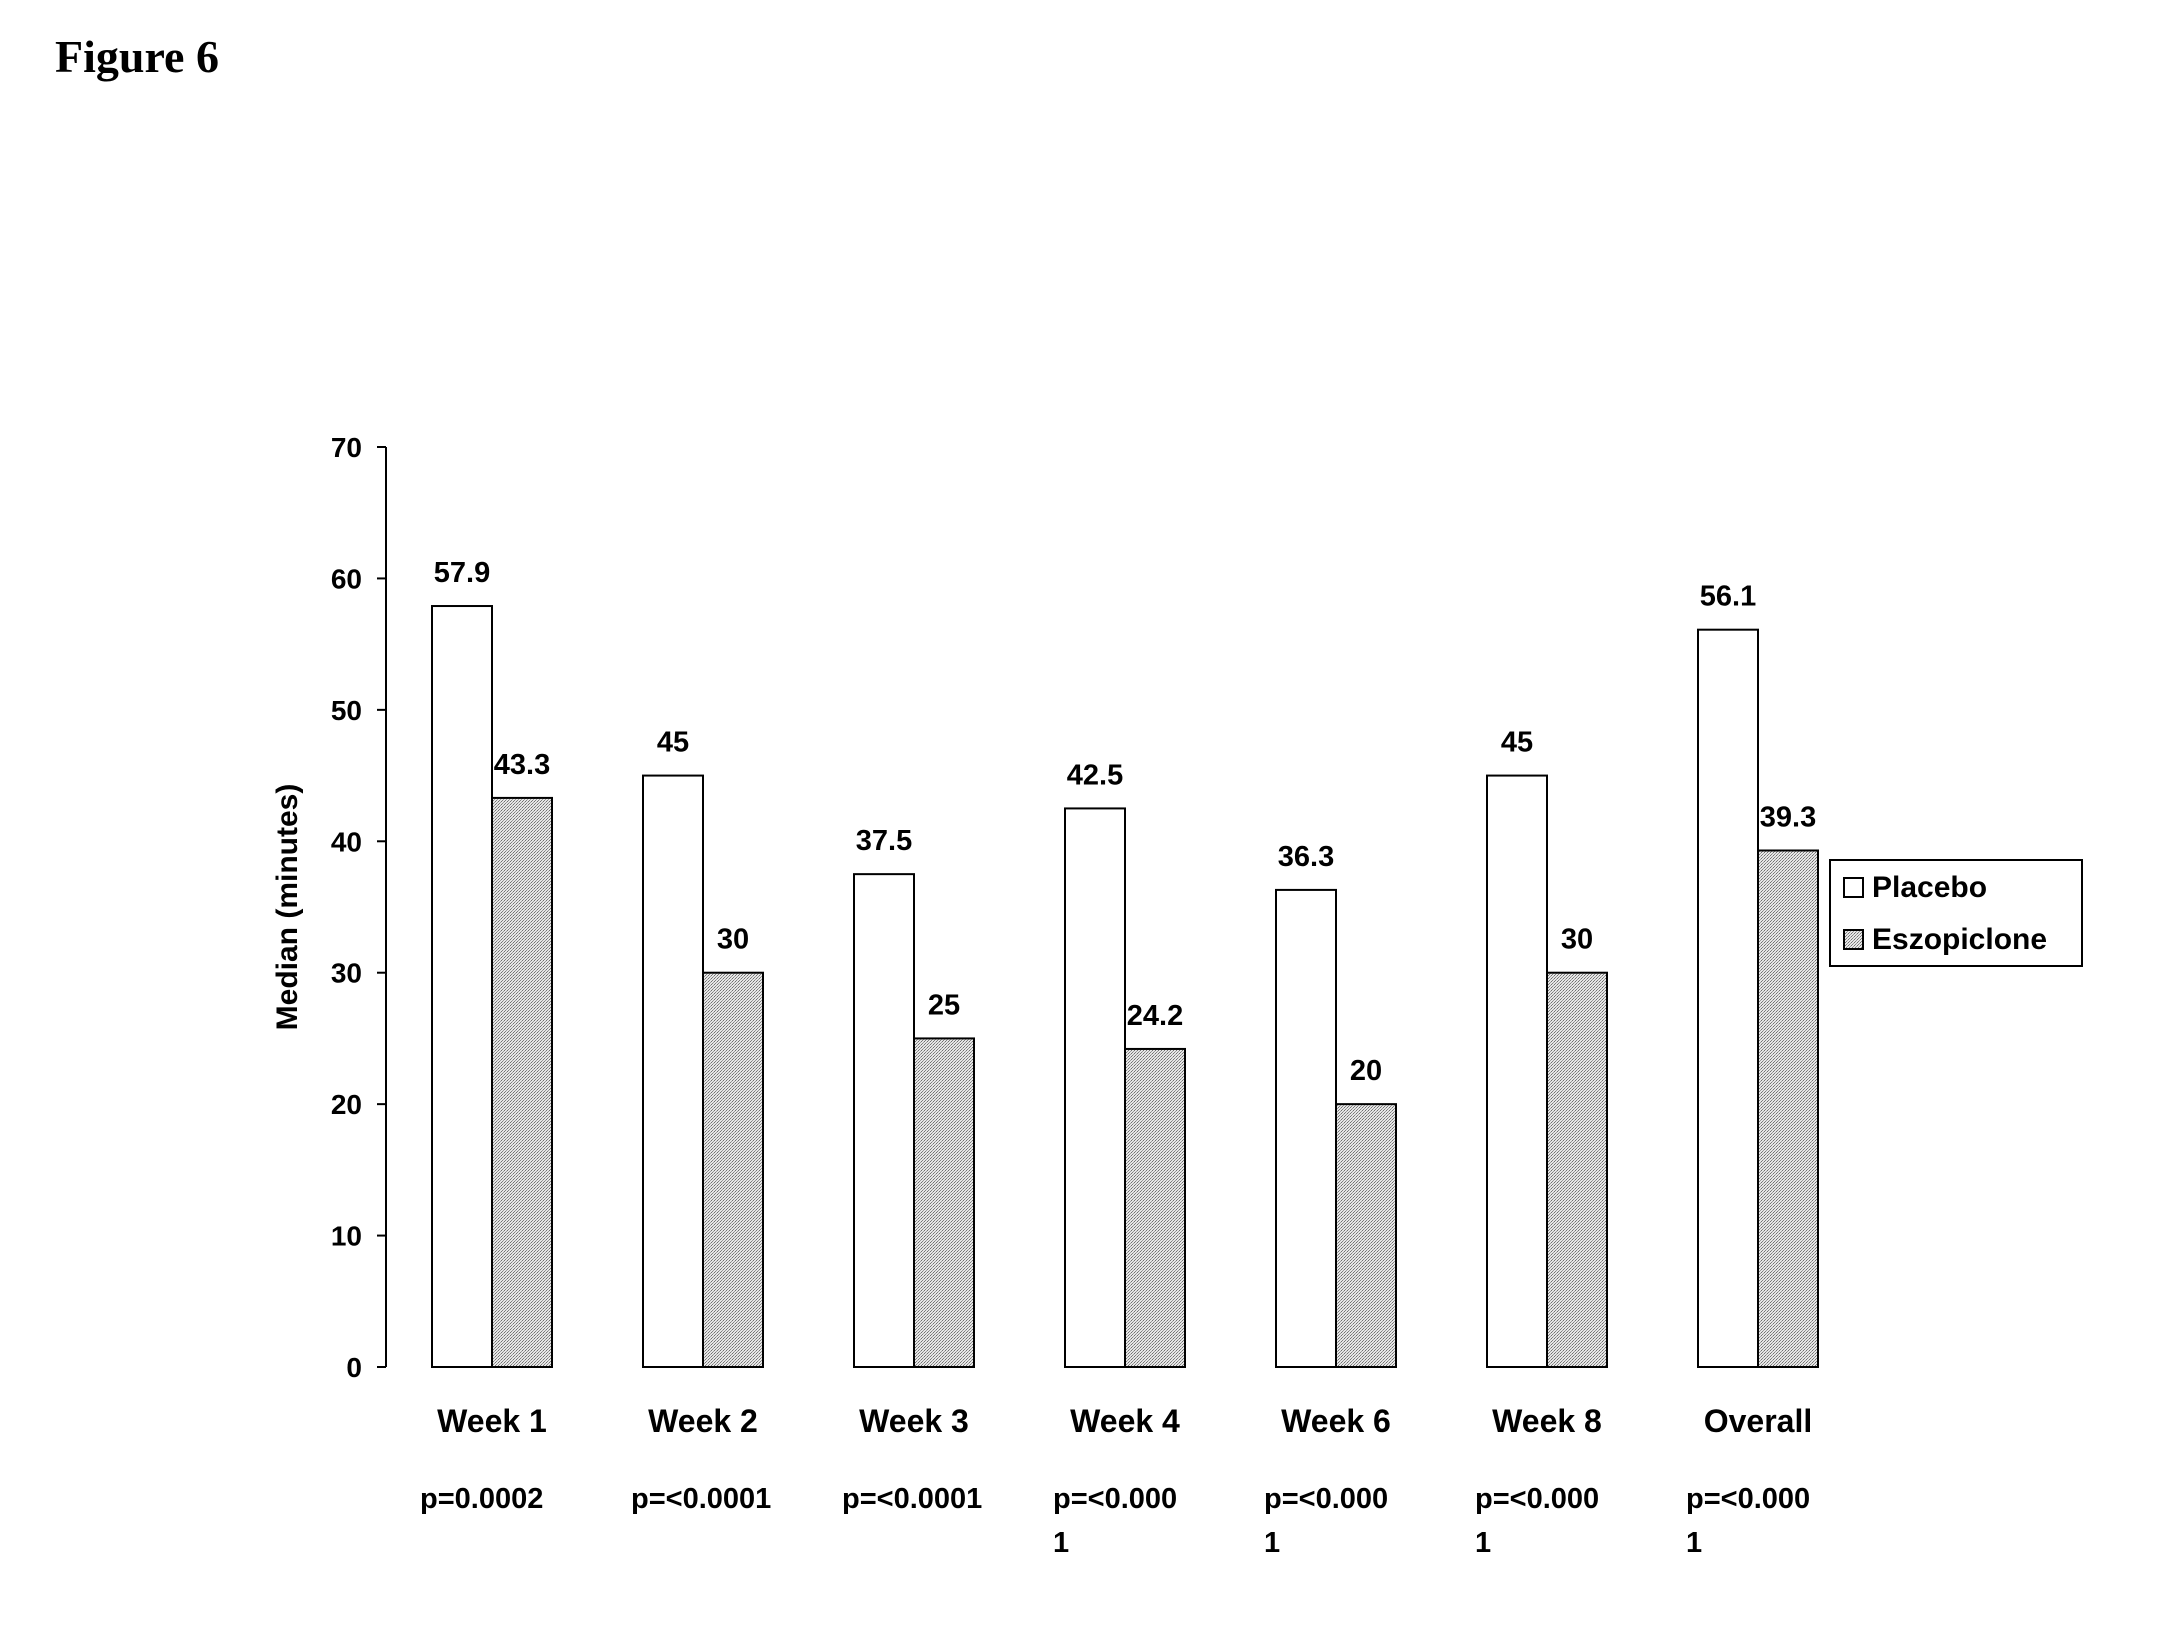 The image size is (2176, 1635). Describe the element at coordinates (1095, 775) in the screenshot. I see `data-label: 42.5` at that location.